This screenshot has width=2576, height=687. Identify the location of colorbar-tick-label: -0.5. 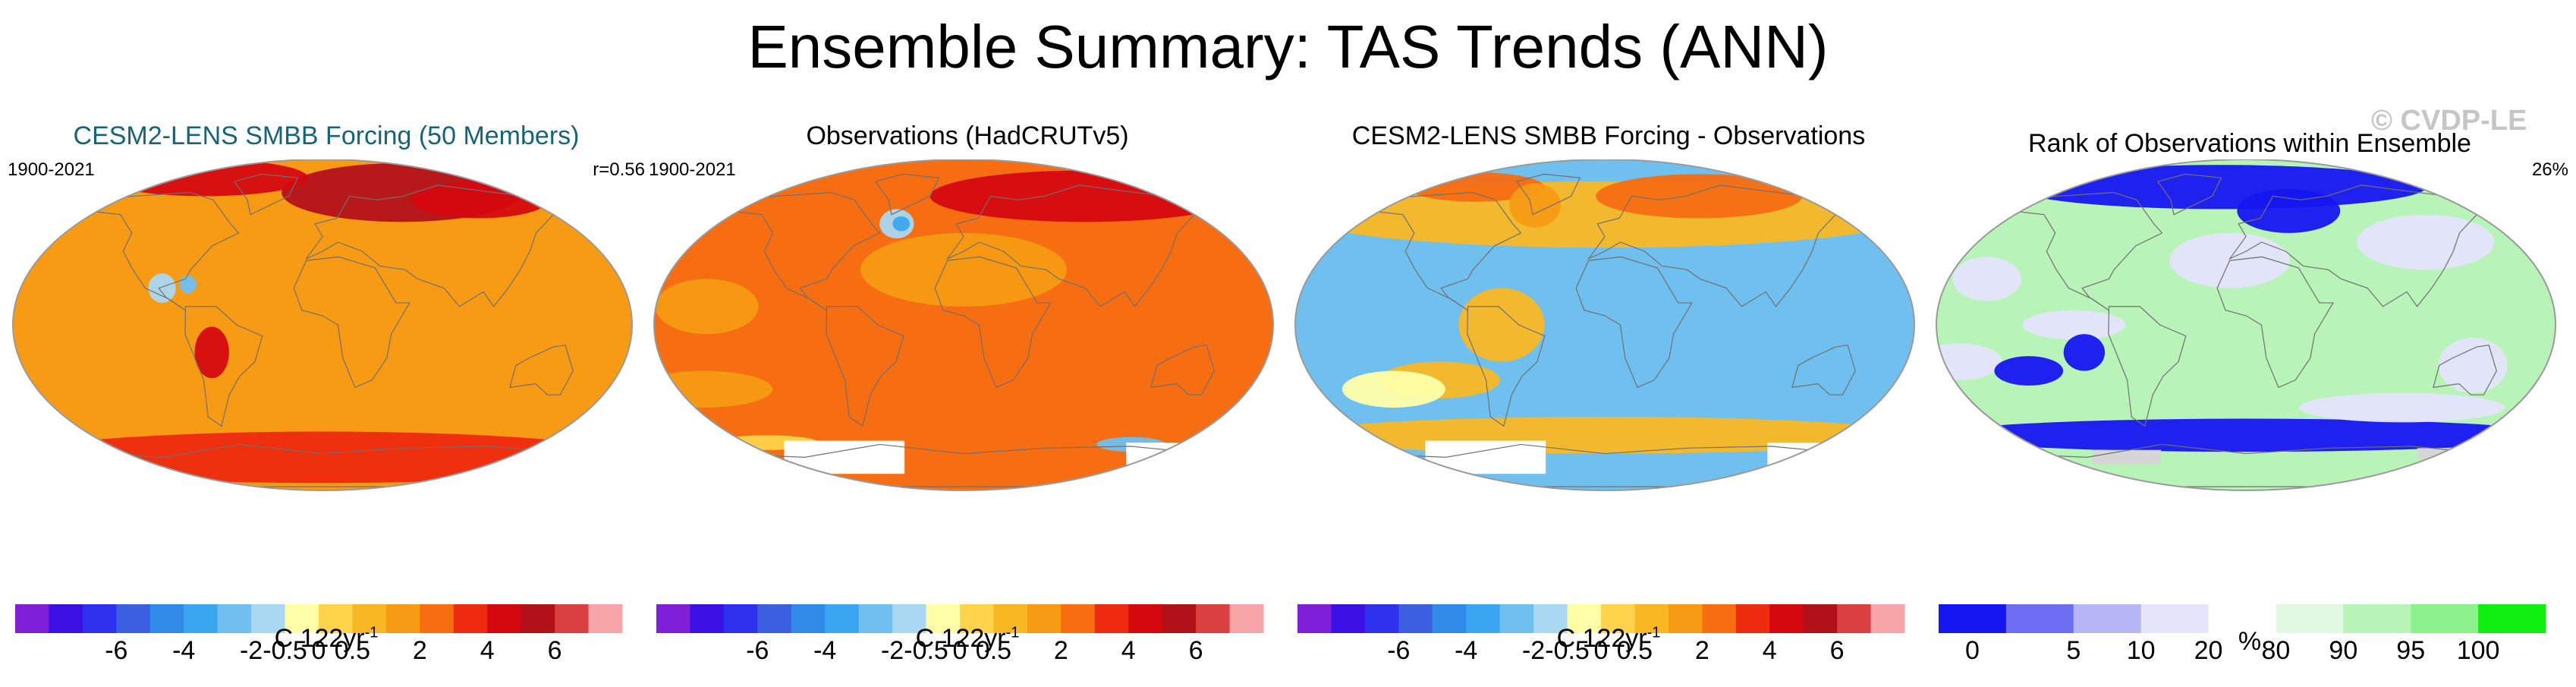
(1567, 650).